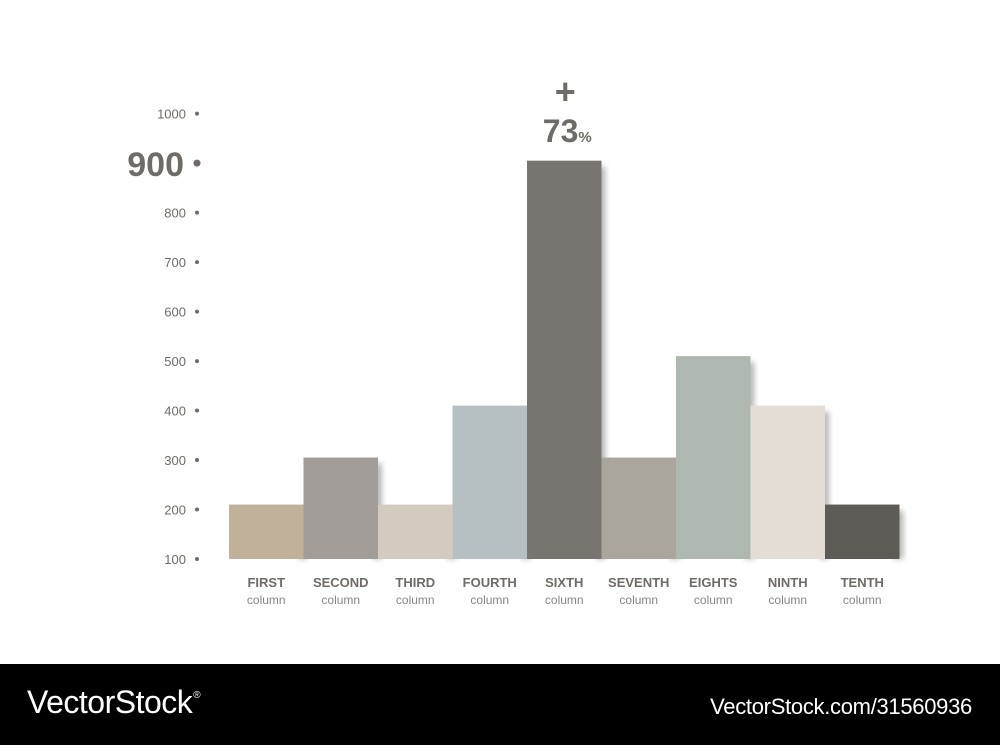  What do you see at coordinates (175, 262) in the screenshot?
I see `y-tick-label: 700` at bounding box center [175, 262].